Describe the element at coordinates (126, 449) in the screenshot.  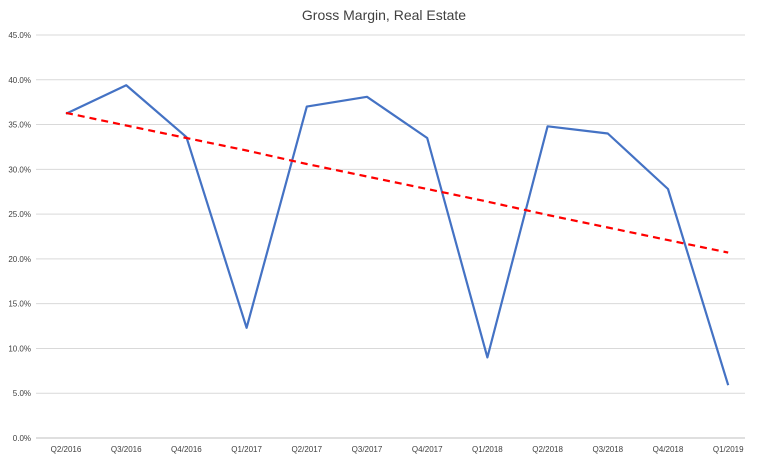
I see `x-tick-label: Q3/2016` at that location.